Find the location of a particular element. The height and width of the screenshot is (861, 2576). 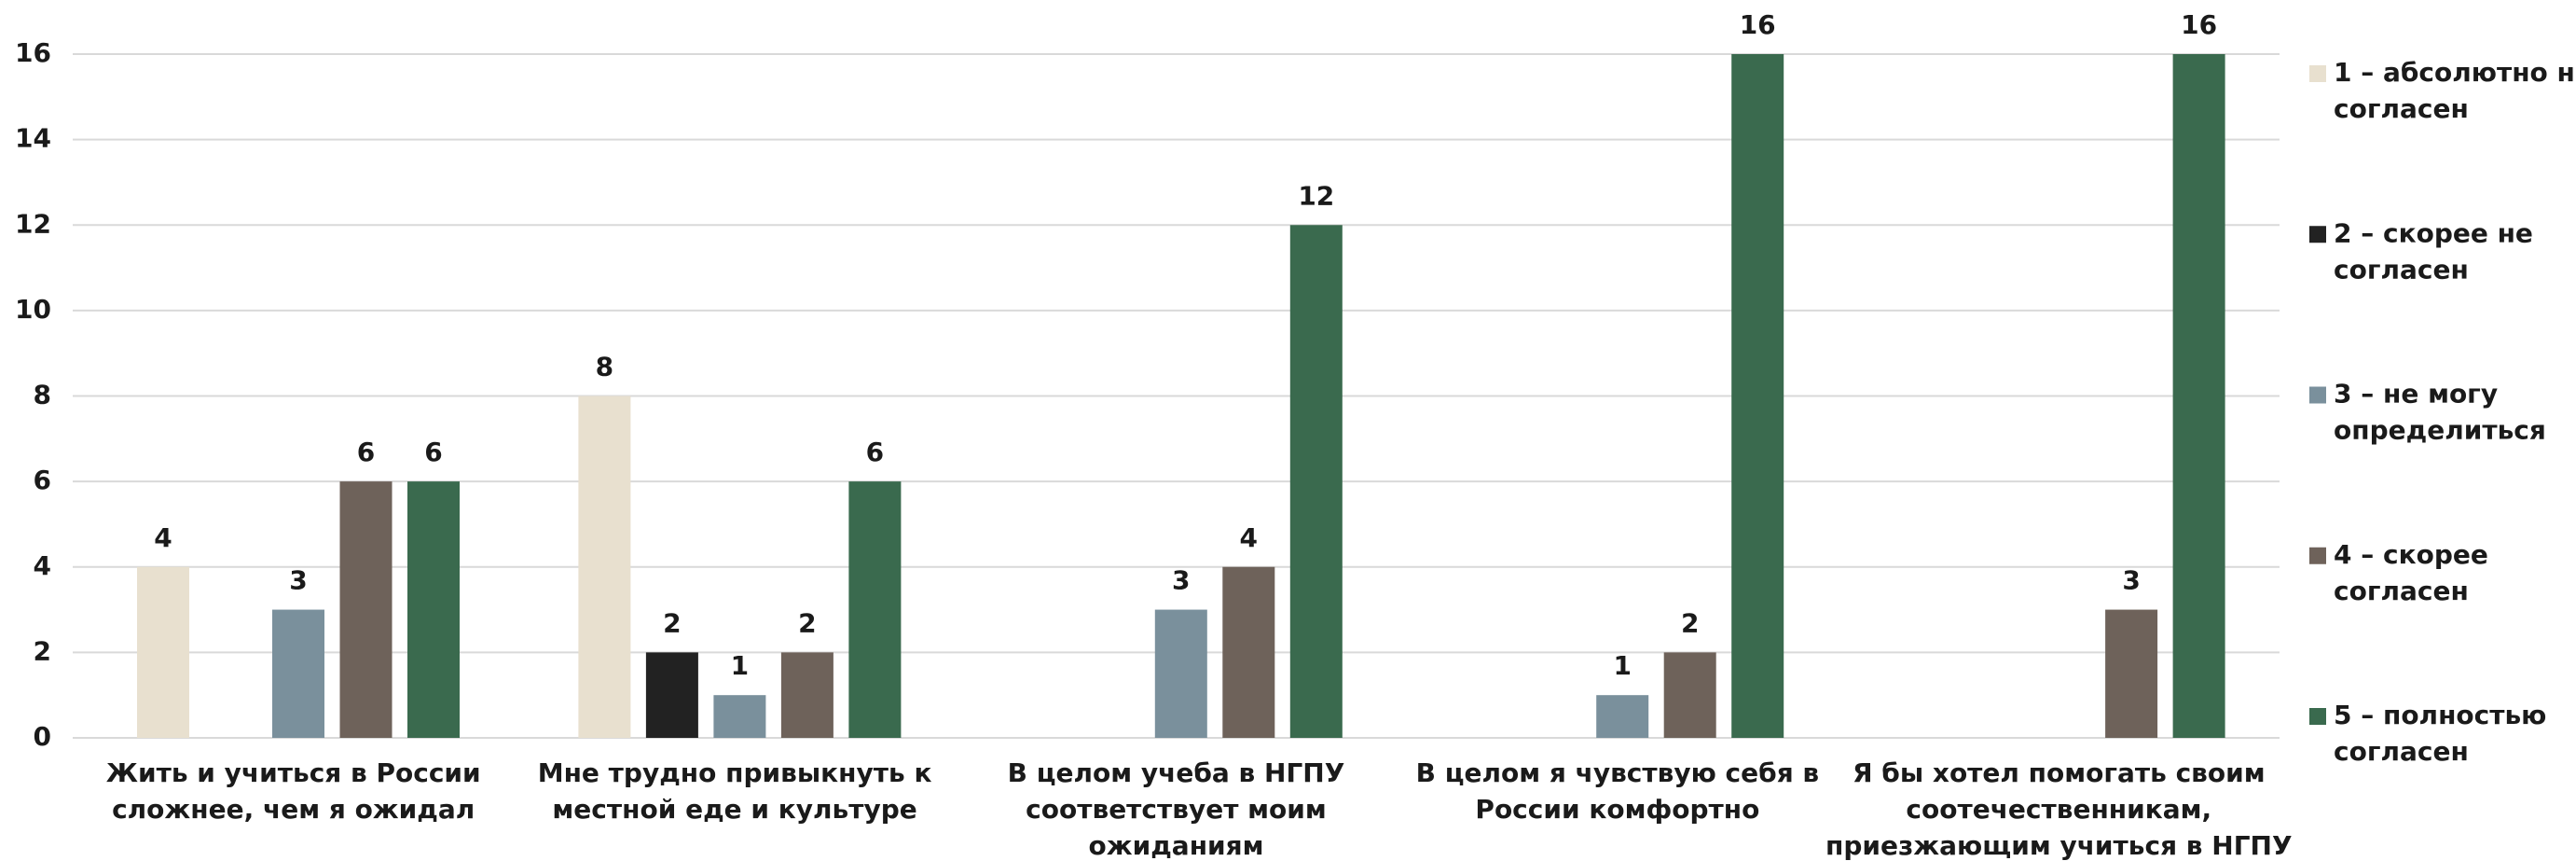

y-tick-label: 0 is located at coordinates (42, 736).